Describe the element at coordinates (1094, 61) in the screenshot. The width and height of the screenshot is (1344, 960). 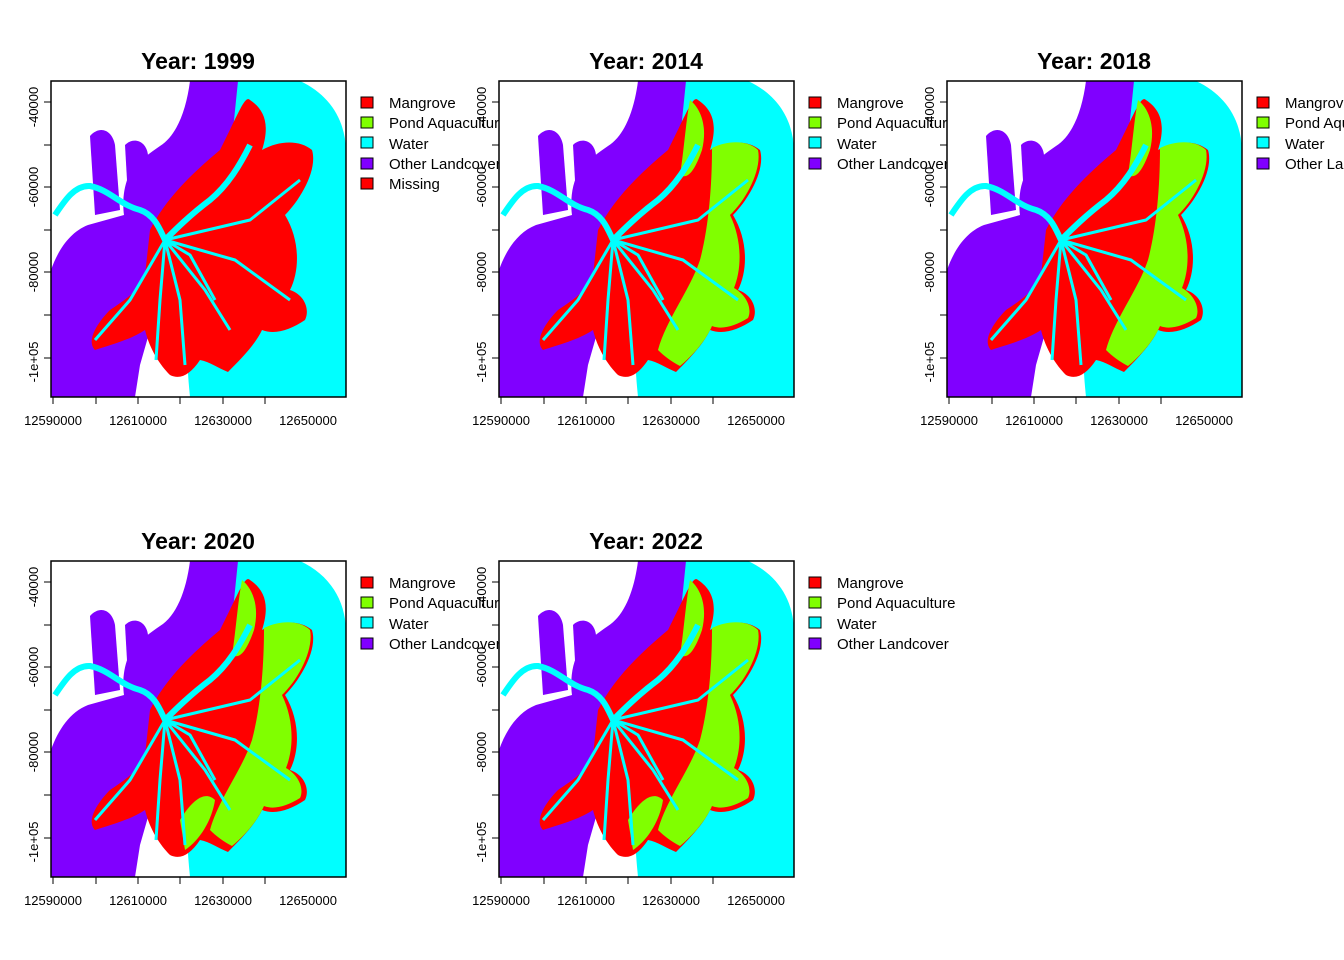
I see `panel-title: Year: 2018` at that location.